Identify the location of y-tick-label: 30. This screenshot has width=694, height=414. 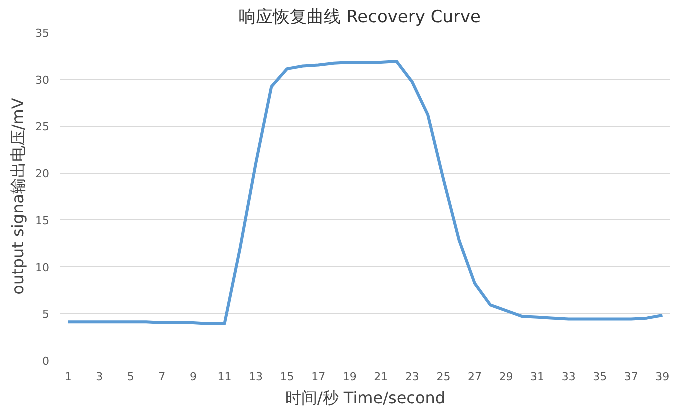
(43, 80).